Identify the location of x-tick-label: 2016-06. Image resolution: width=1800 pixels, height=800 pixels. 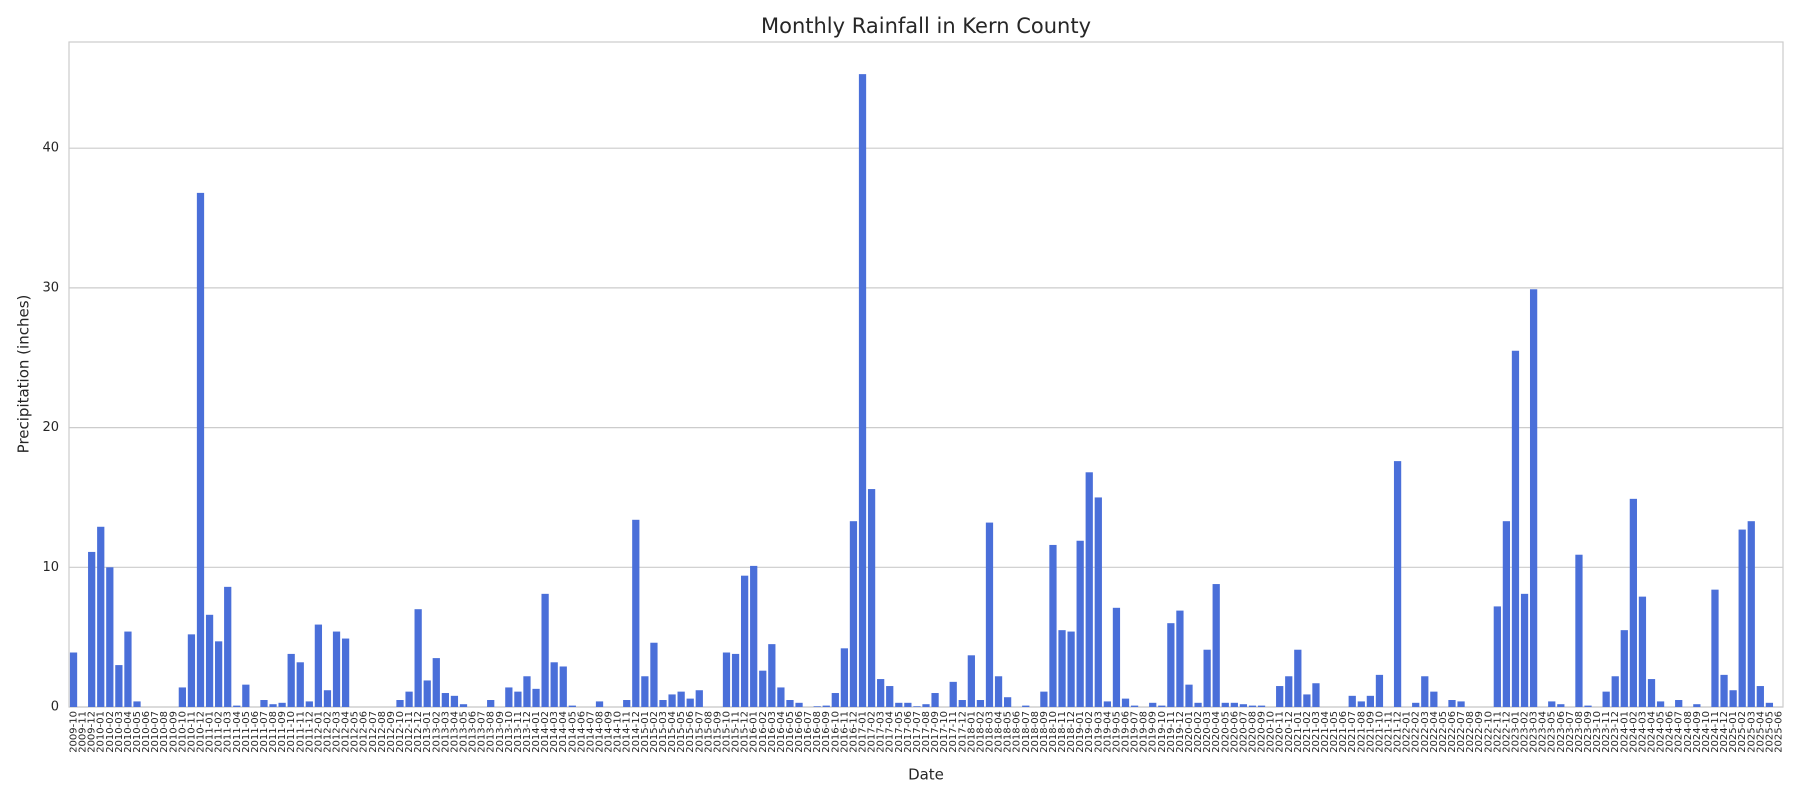
(799, 732).